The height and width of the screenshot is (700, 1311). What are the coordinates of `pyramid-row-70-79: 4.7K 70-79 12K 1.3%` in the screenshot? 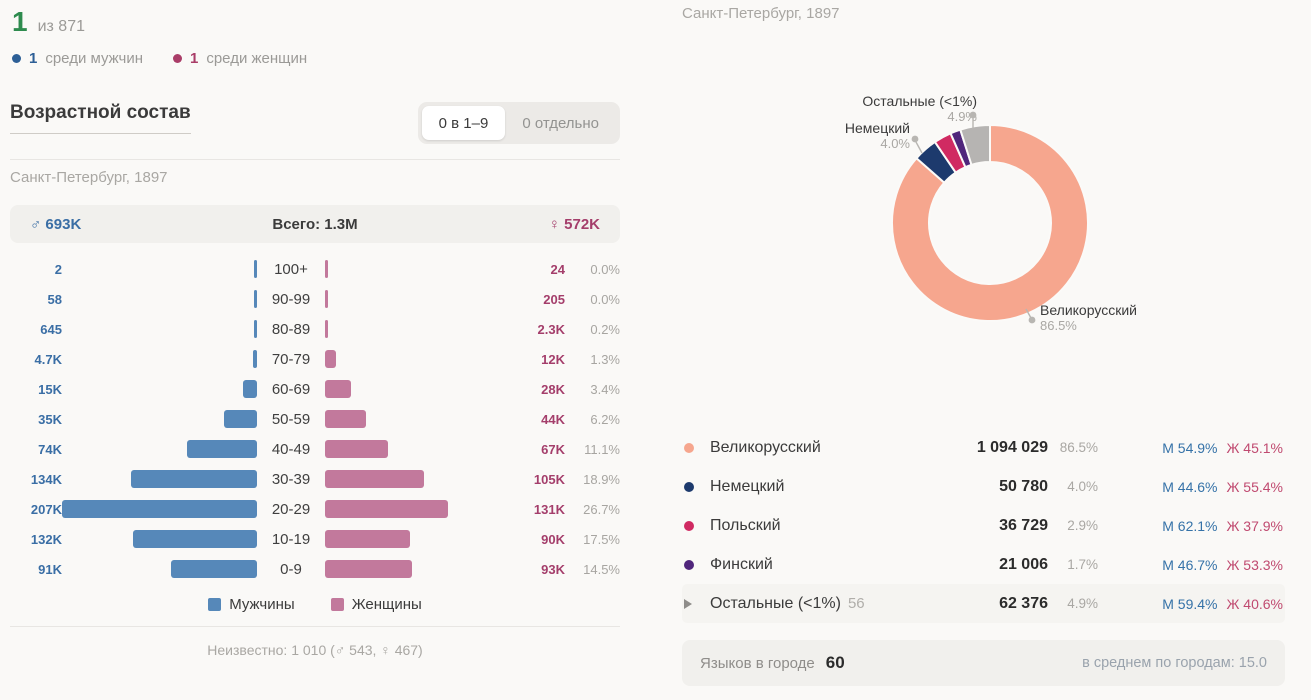 It's located at (315, 359).